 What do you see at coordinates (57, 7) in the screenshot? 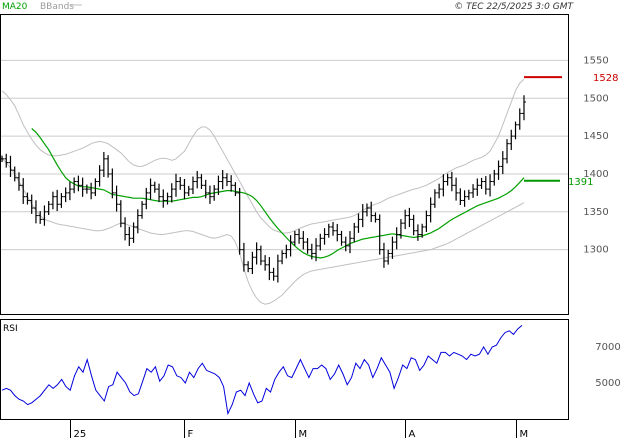
I see `legend-bbands: BBands` at bounding box center [57, 7].